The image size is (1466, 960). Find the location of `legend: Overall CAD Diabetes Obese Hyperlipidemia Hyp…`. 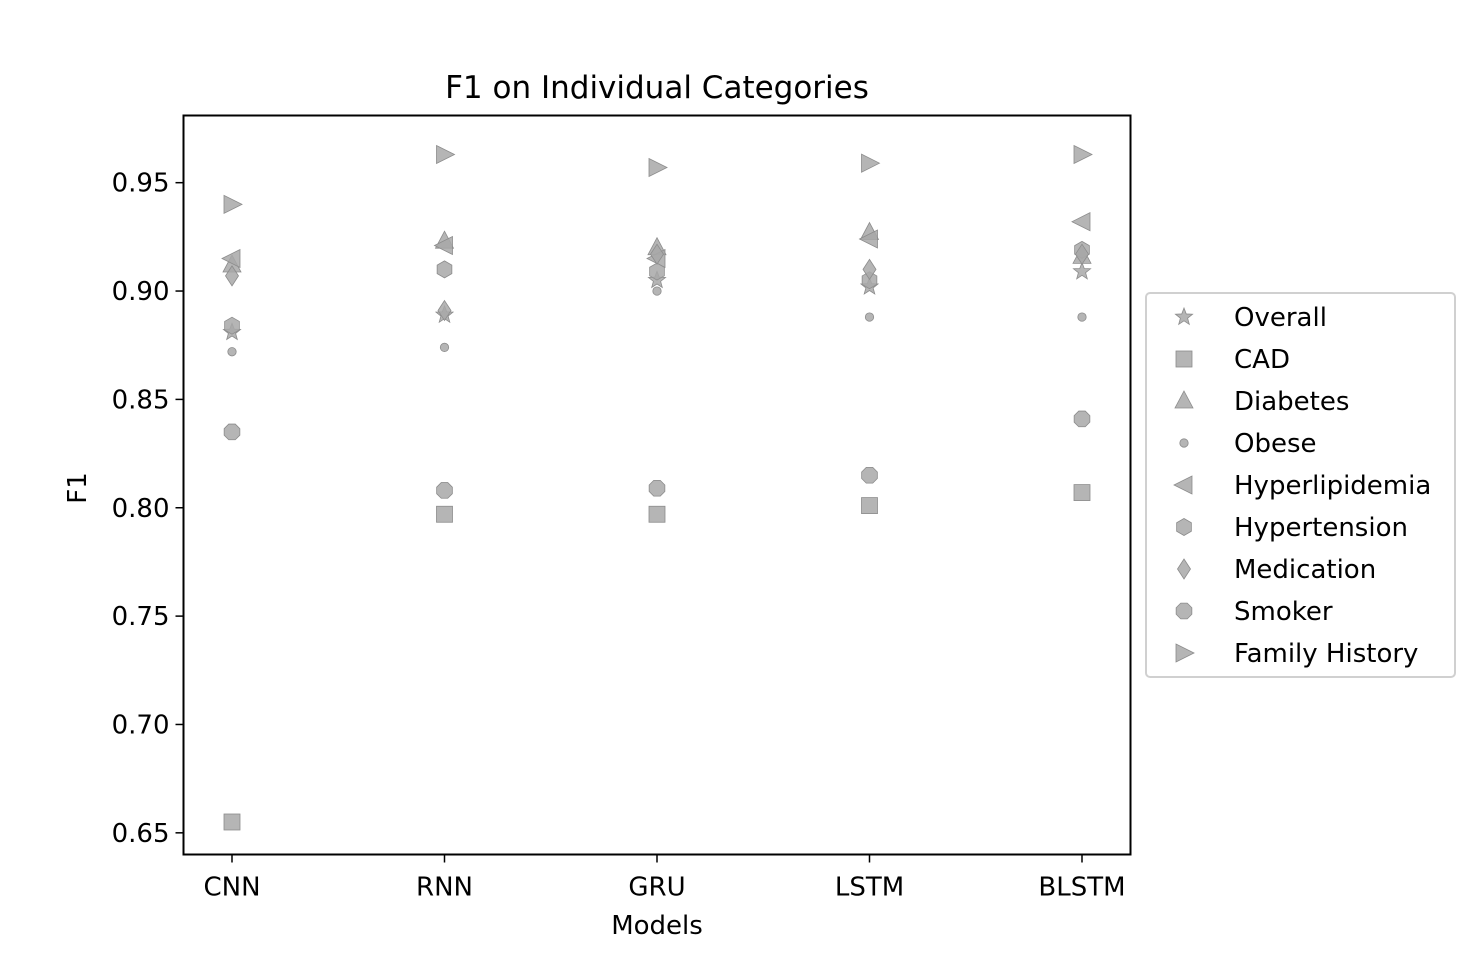

legend: Overall CAD Diabetes Obese Hyperlipidemia Hyp… is located at coordinates (1300, 485).